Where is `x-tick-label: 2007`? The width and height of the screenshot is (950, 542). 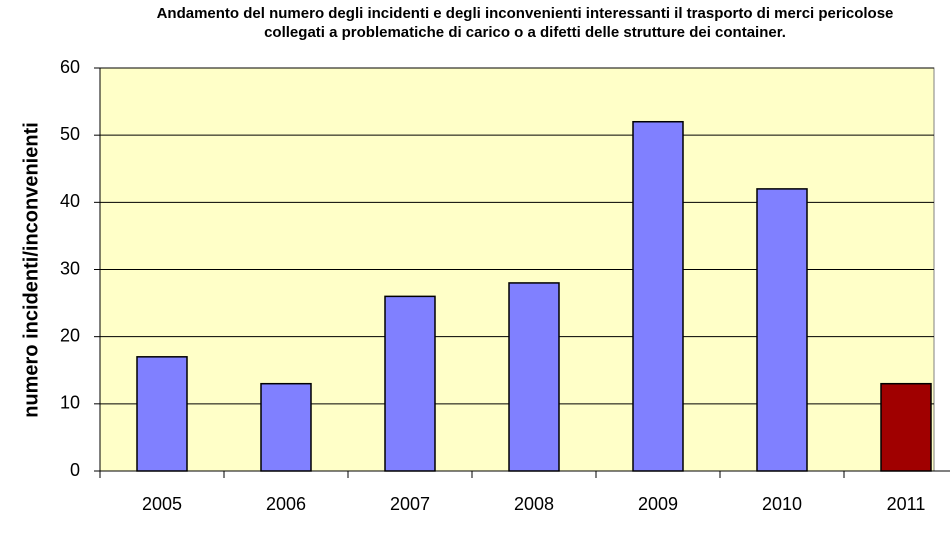
x-tick-label: 2007 is located at coordinates (410, 504).